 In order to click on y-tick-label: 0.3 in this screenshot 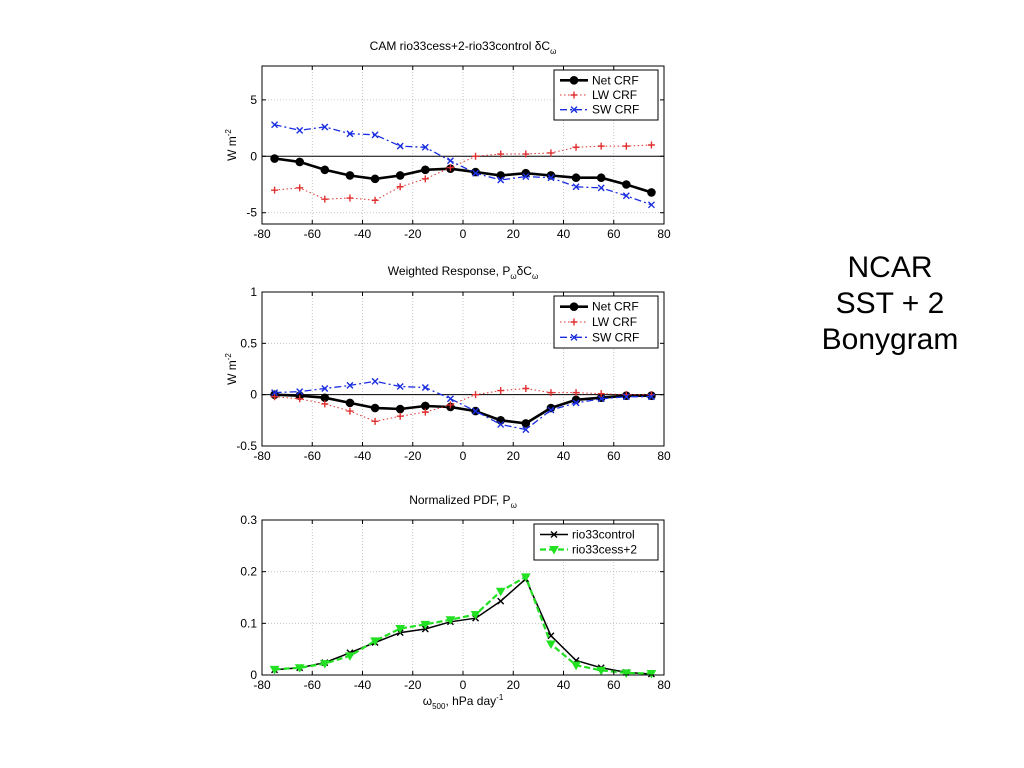, I will do `click(248, 520)`.